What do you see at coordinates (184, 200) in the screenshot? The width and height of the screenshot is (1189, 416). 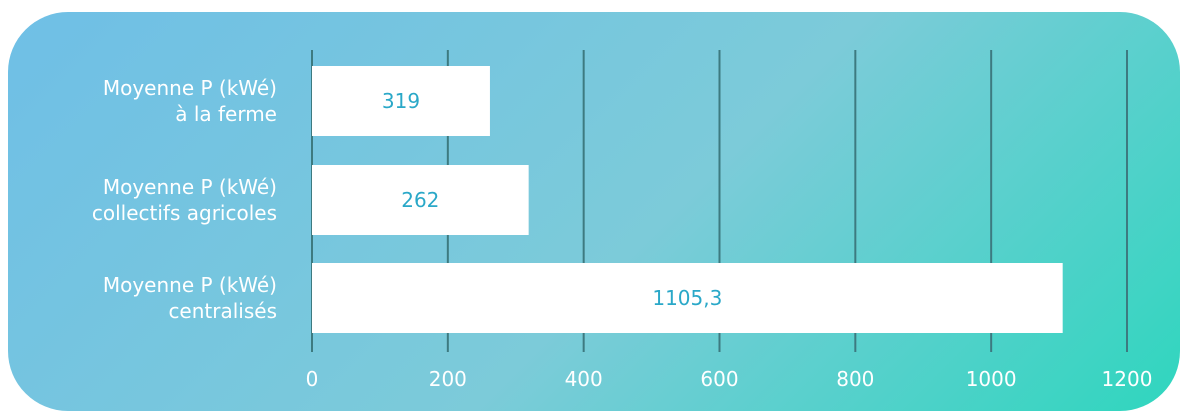 I see `category-label: Moyenne P (kWé) collectifs agricoles` at bounding box center [184, 200].